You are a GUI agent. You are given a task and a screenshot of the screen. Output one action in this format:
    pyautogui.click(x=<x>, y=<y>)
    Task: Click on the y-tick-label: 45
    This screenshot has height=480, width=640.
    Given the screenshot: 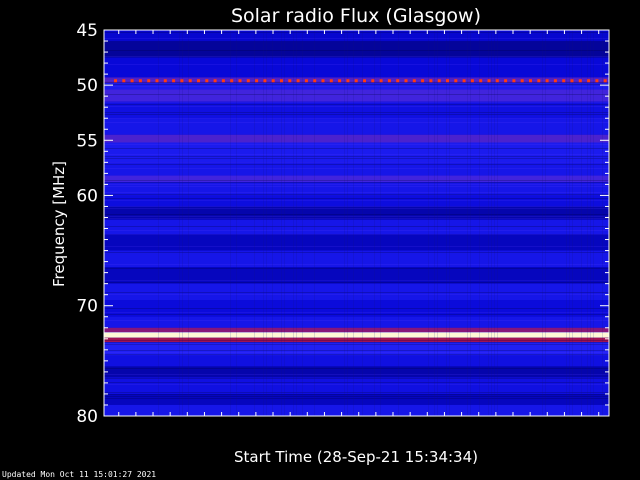 What is the action you would take?
    pyautogui.click(x=87, y=31)
    